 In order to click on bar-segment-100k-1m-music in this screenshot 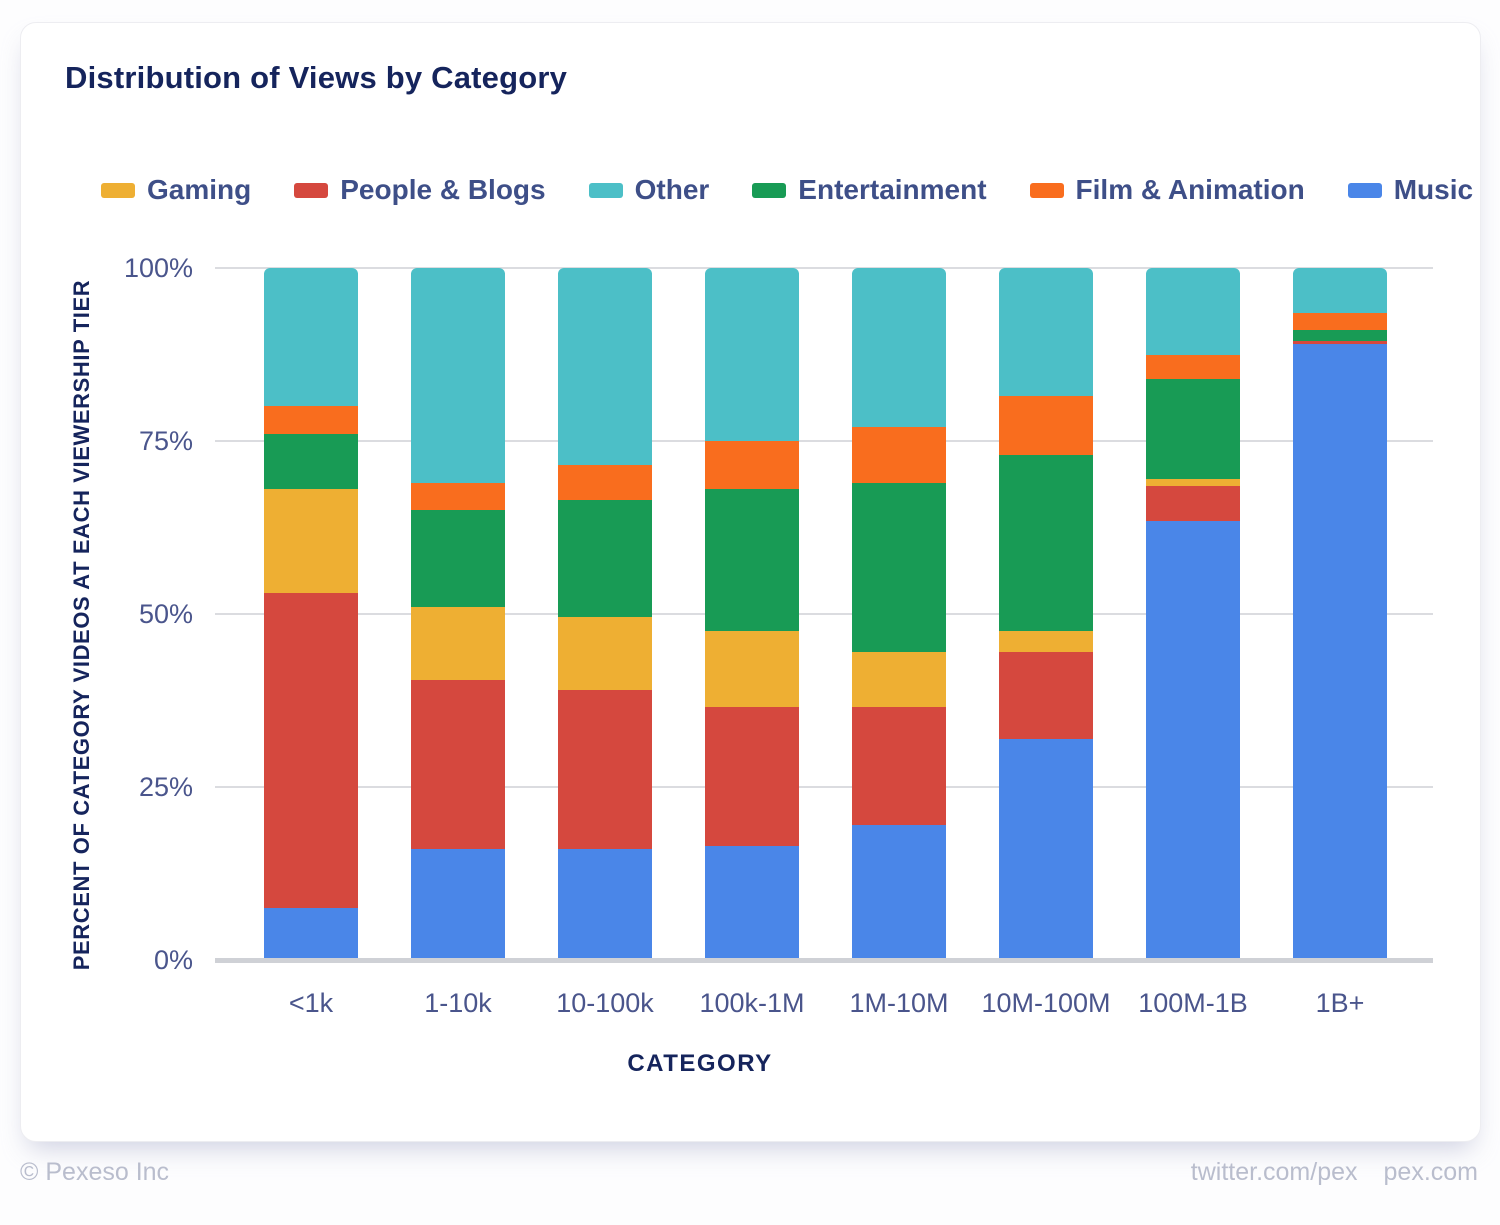, I will do `click(752, 902)`.